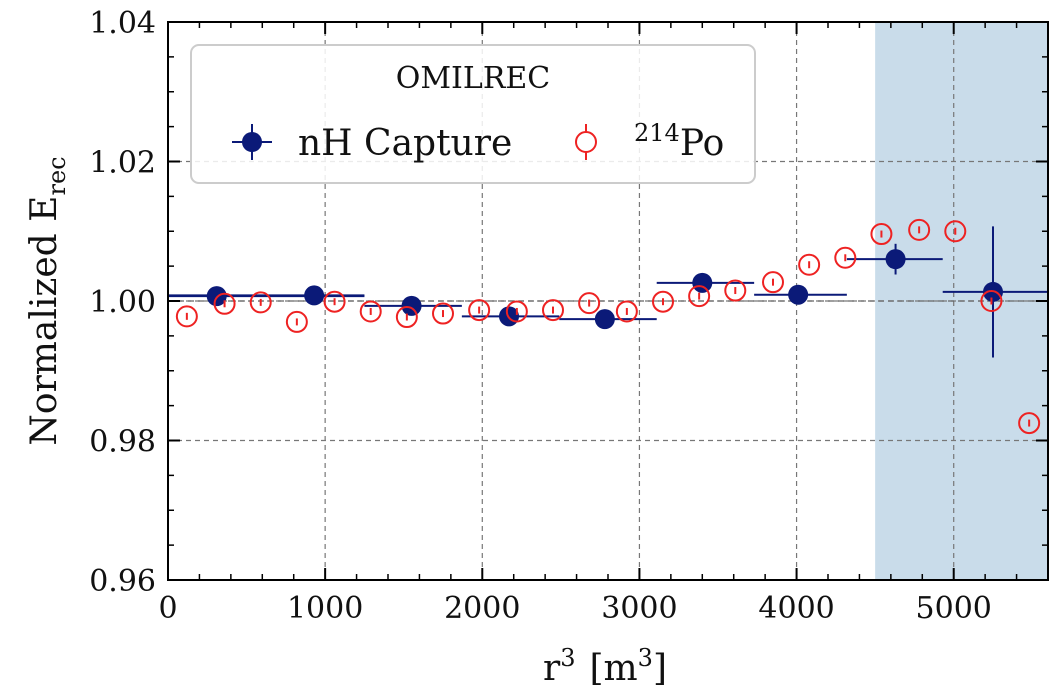  I want to click on y-axis-label: Normalized Erec, so click(47, 300).